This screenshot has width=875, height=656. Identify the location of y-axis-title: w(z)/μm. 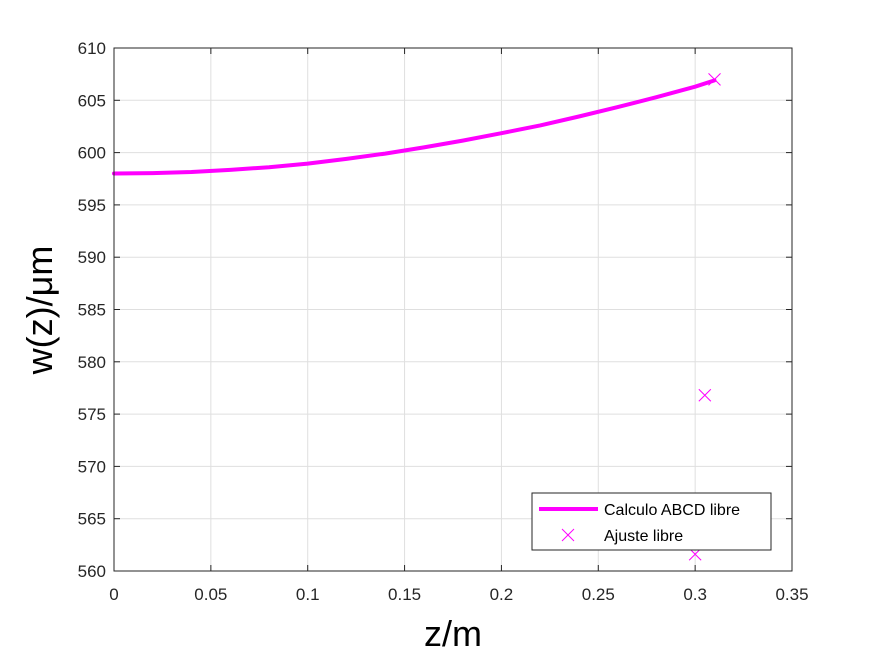
(39, 311).